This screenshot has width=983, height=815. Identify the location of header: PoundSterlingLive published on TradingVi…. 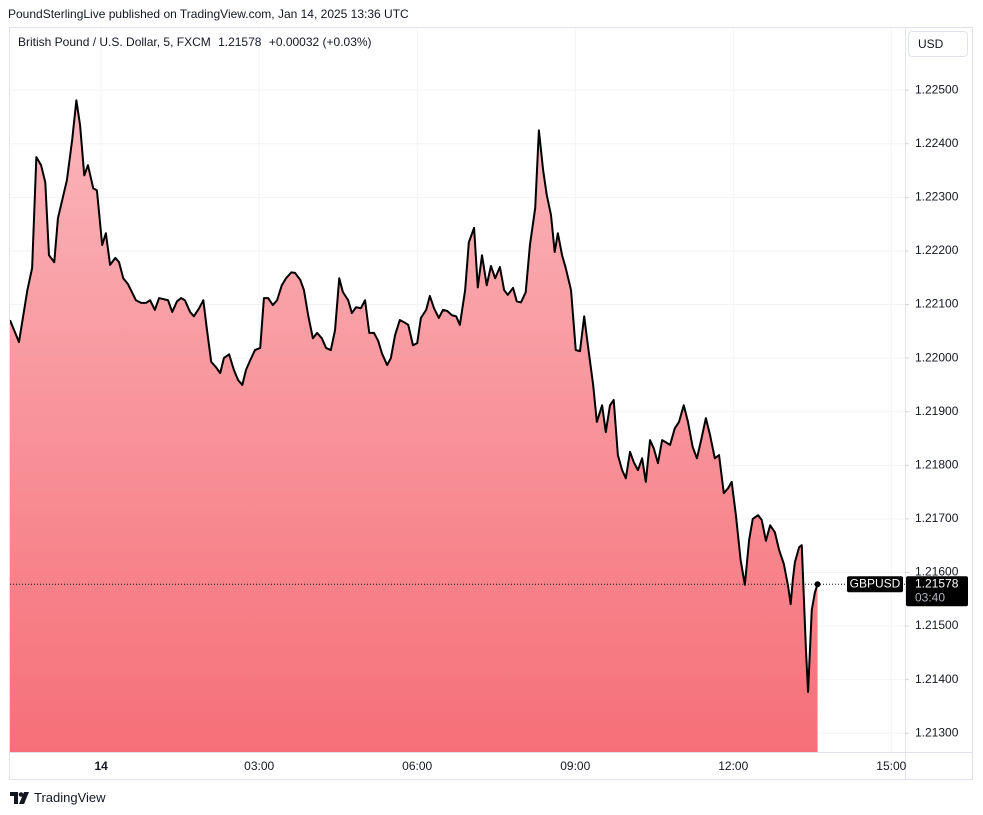
(208, 14).